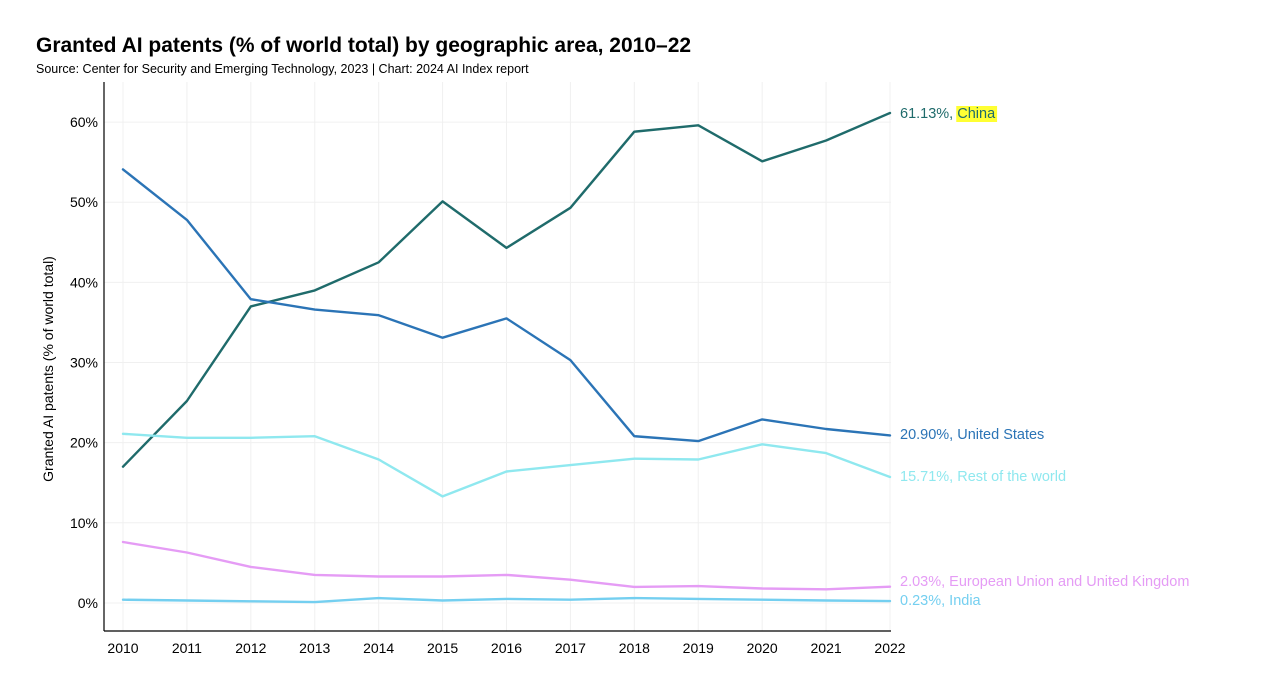  I want to click on end-label-india: 0.23%, India, so click(941, 601).